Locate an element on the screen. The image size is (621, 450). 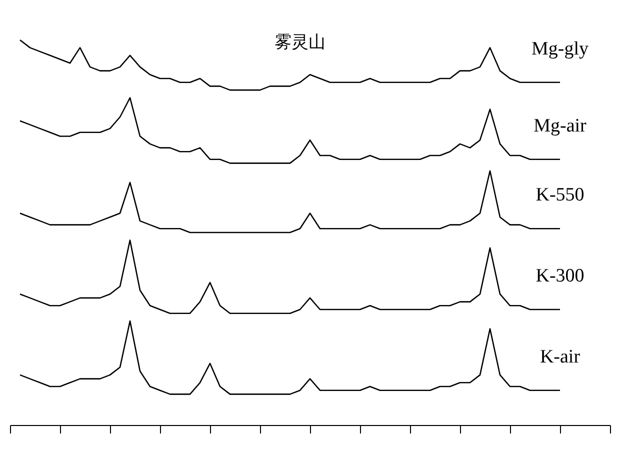
series-label: K-300 is located at coordinates (560, 276).